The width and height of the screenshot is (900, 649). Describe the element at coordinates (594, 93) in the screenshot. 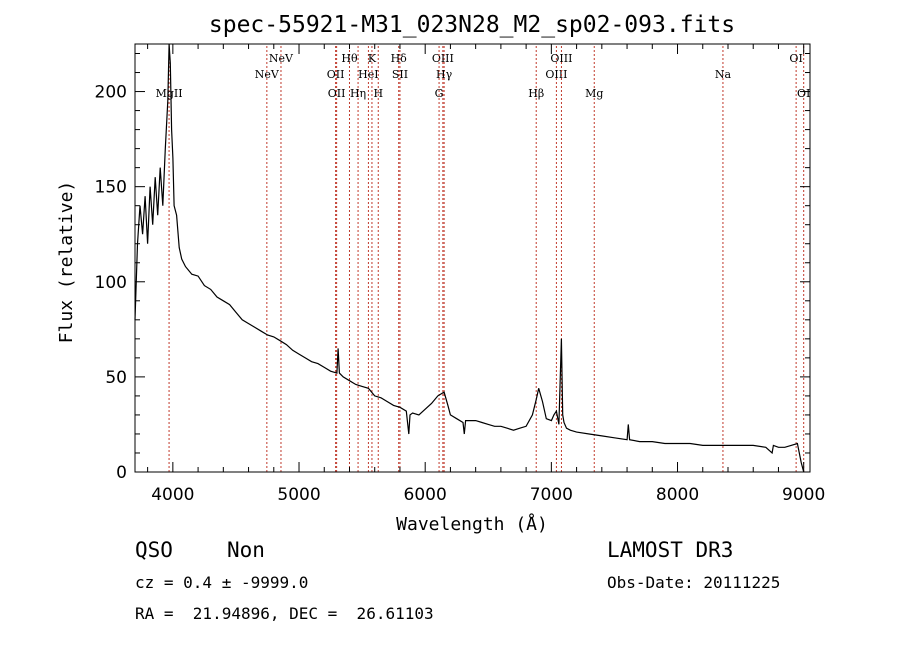

I see `line-label-18: Mg` at that location.